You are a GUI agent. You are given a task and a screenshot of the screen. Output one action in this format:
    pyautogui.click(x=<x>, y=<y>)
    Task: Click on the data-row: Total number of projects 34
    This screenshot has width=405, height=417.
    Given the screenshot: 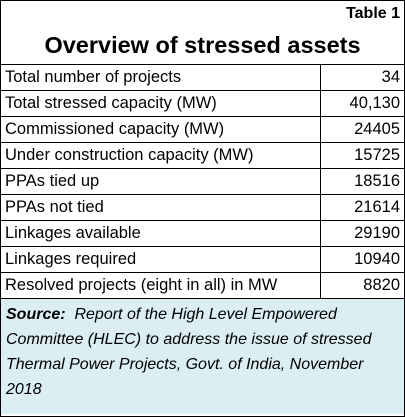 What is the action you would take?
    pyautogui.click(x=203, y=77)
    